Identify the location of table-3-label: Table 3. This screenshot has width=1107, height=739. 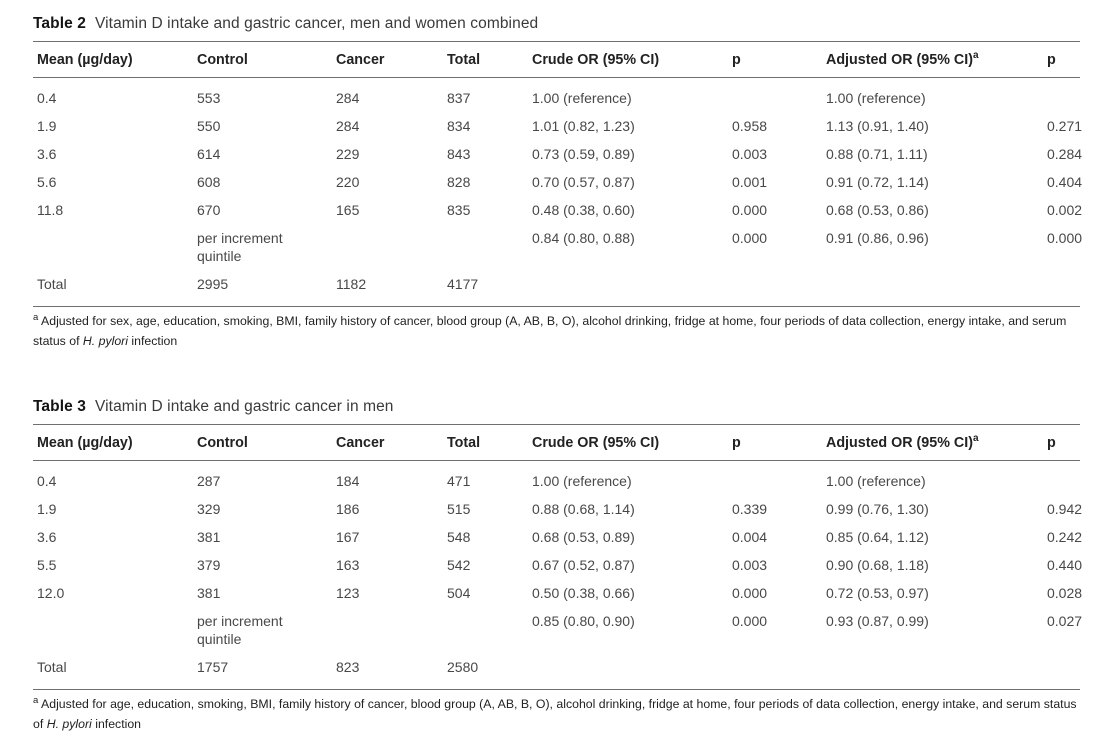
(59, 406).